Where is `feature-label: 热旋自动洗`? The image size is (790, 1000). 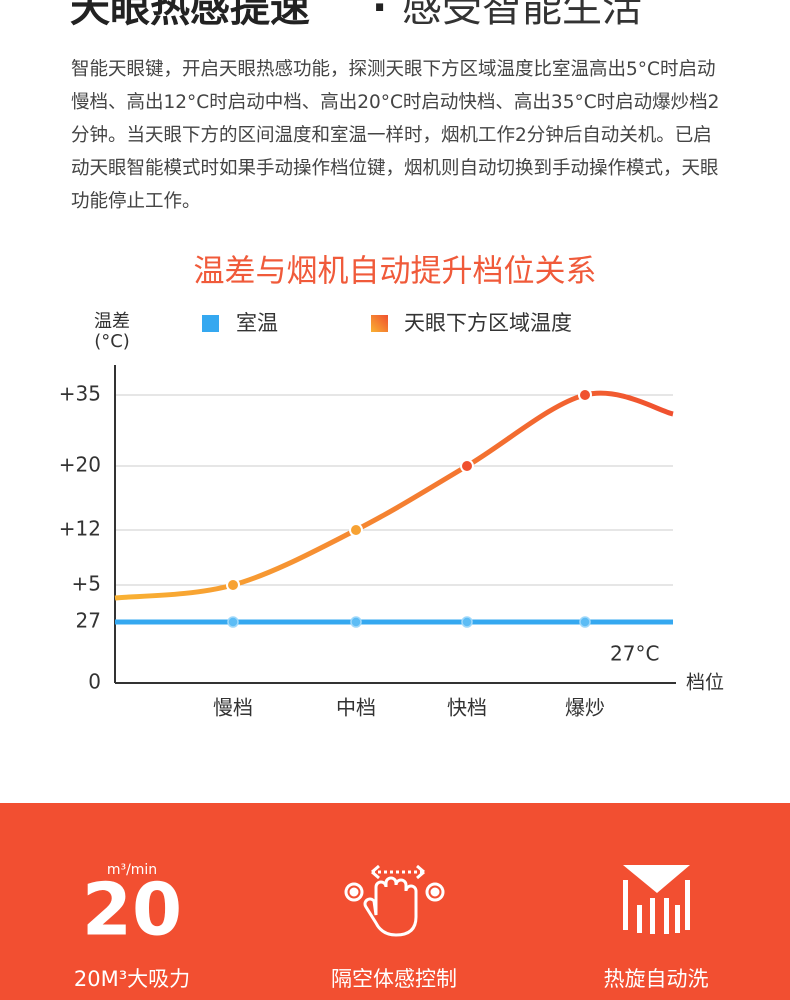 feature-label: 热旋自动洗 is located at coordinates (656, 979).